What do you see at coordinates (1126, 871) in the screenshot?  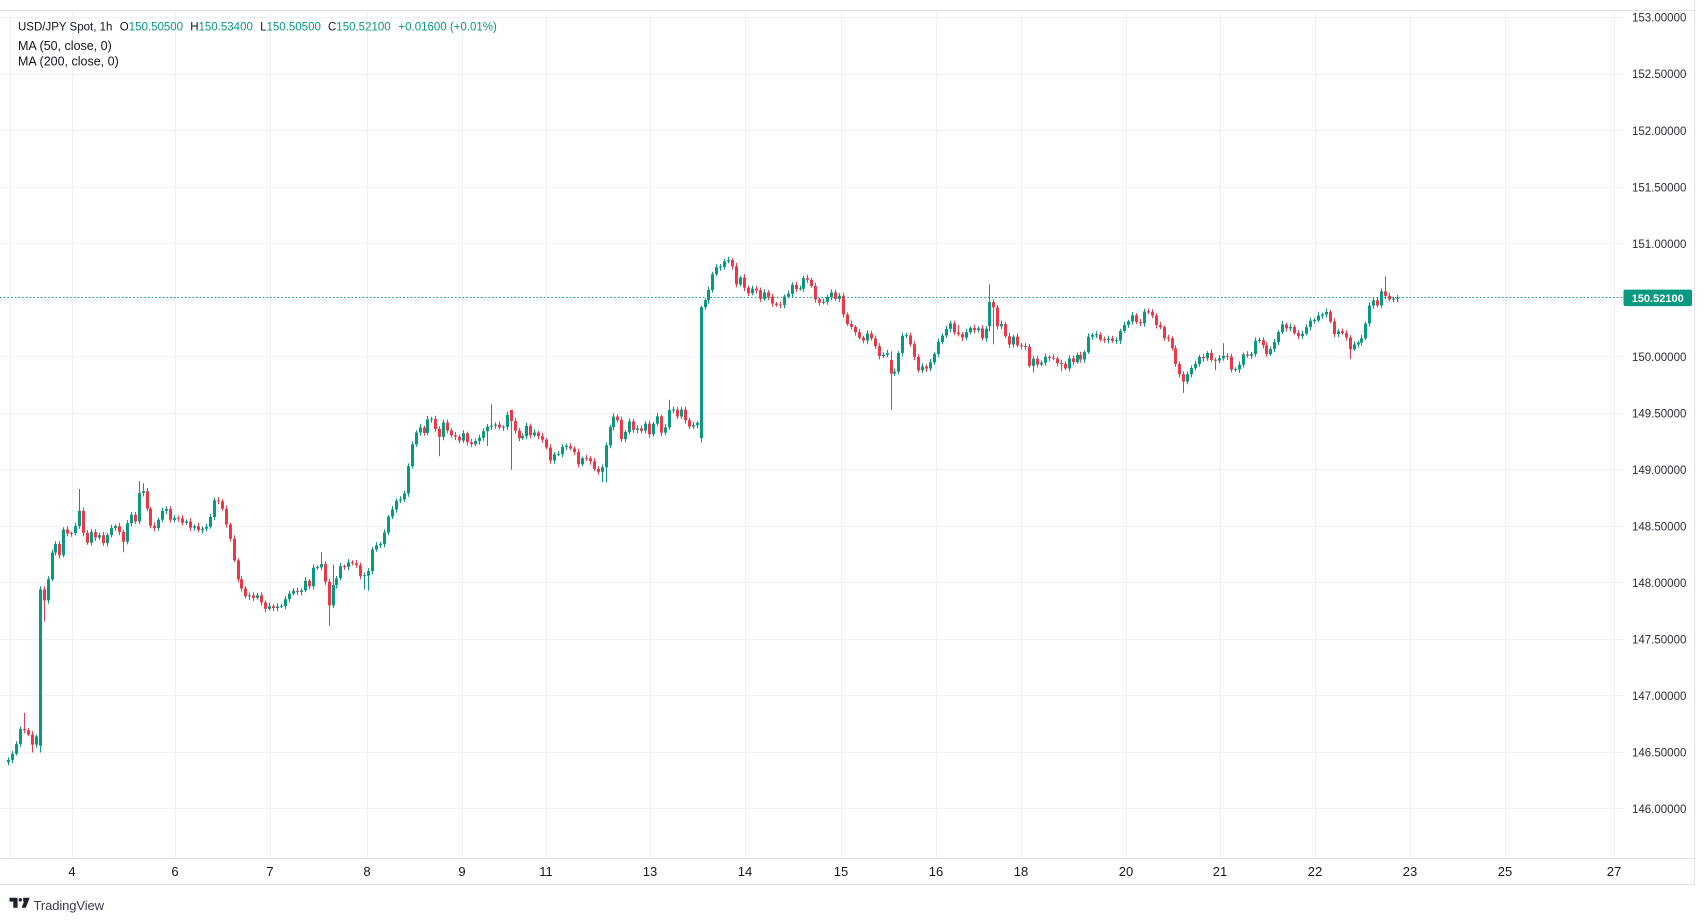 I see `svg-text: 20` at bounding box center [1126, 871].